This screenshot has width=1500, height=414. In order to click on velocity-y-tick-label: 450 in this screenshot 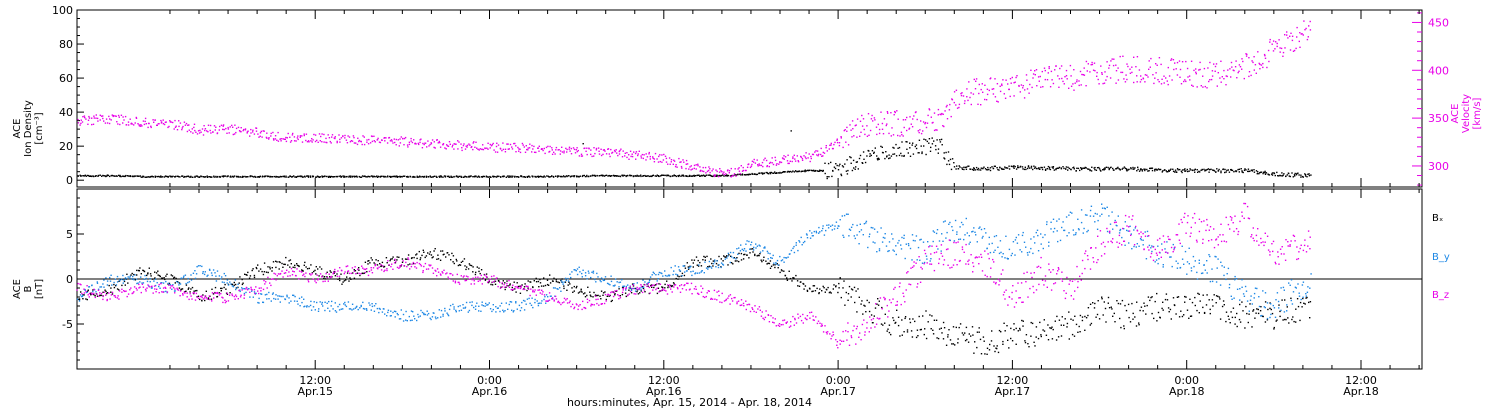, I will do `click(1438, 22)`.